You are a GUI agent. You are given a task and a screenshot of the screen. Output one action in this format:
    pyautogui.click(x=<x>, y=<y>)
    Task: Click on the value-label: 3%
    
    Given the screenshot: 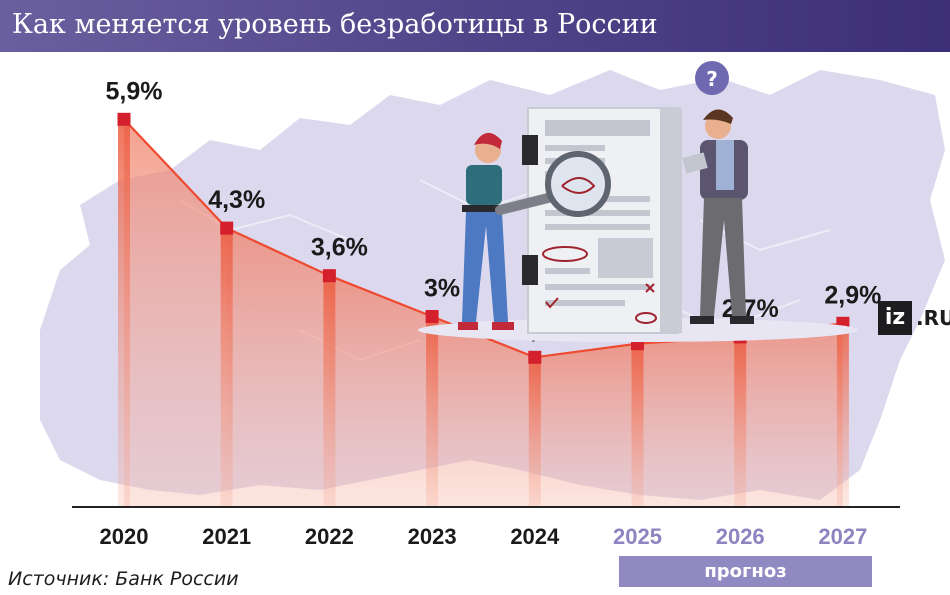 What is the action you would take?
    pyautogui.click(x=442, y=289)
    